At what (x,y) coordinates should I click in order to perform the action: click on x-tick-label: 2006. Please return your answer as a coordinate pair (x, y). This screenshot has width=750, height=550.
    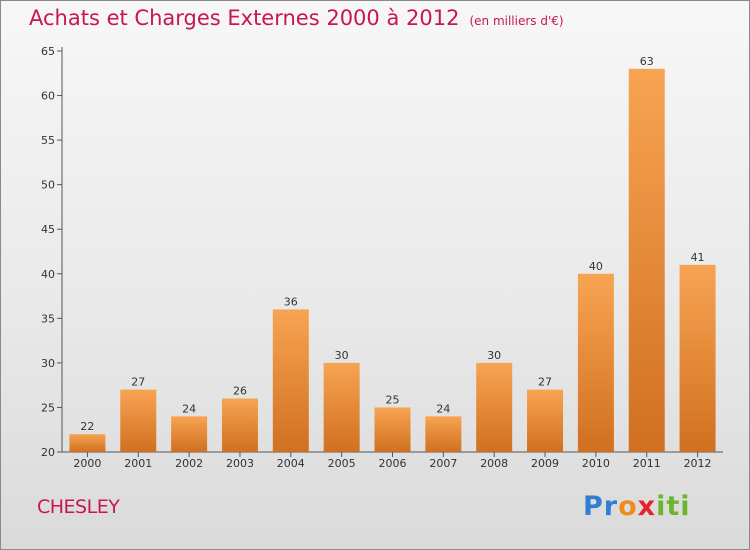
    Looking at the image, I should click on (393, 463).